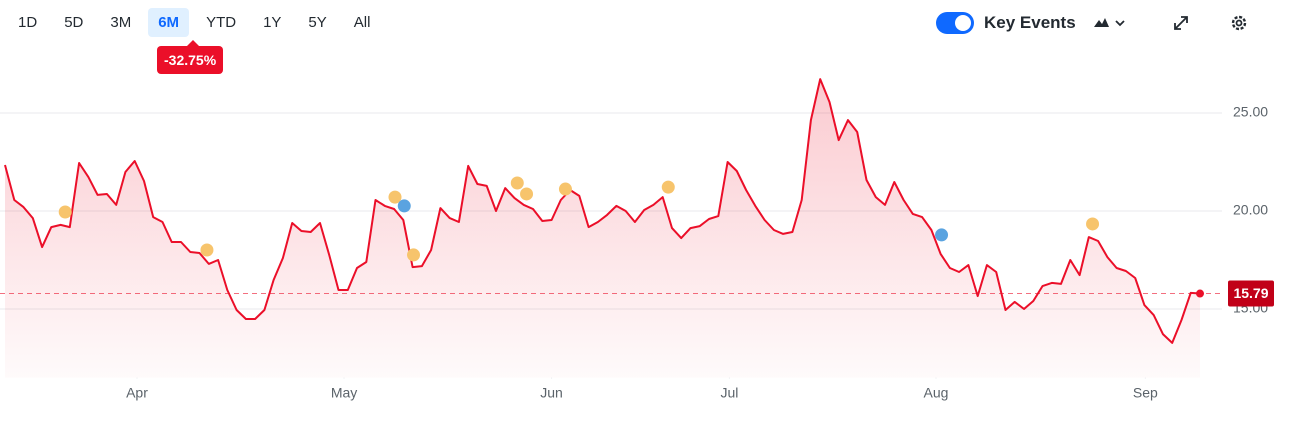  I want to click on y-tick-label: 20.00, so click(1250, 210).